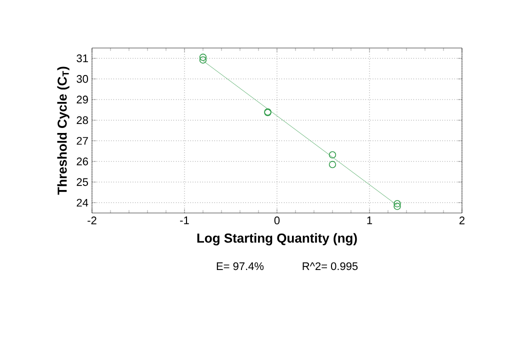 This screenshot has width=520, height=350. I want to click on x-axis-title: Log Starting Quantity (ng), so click(277, 239).